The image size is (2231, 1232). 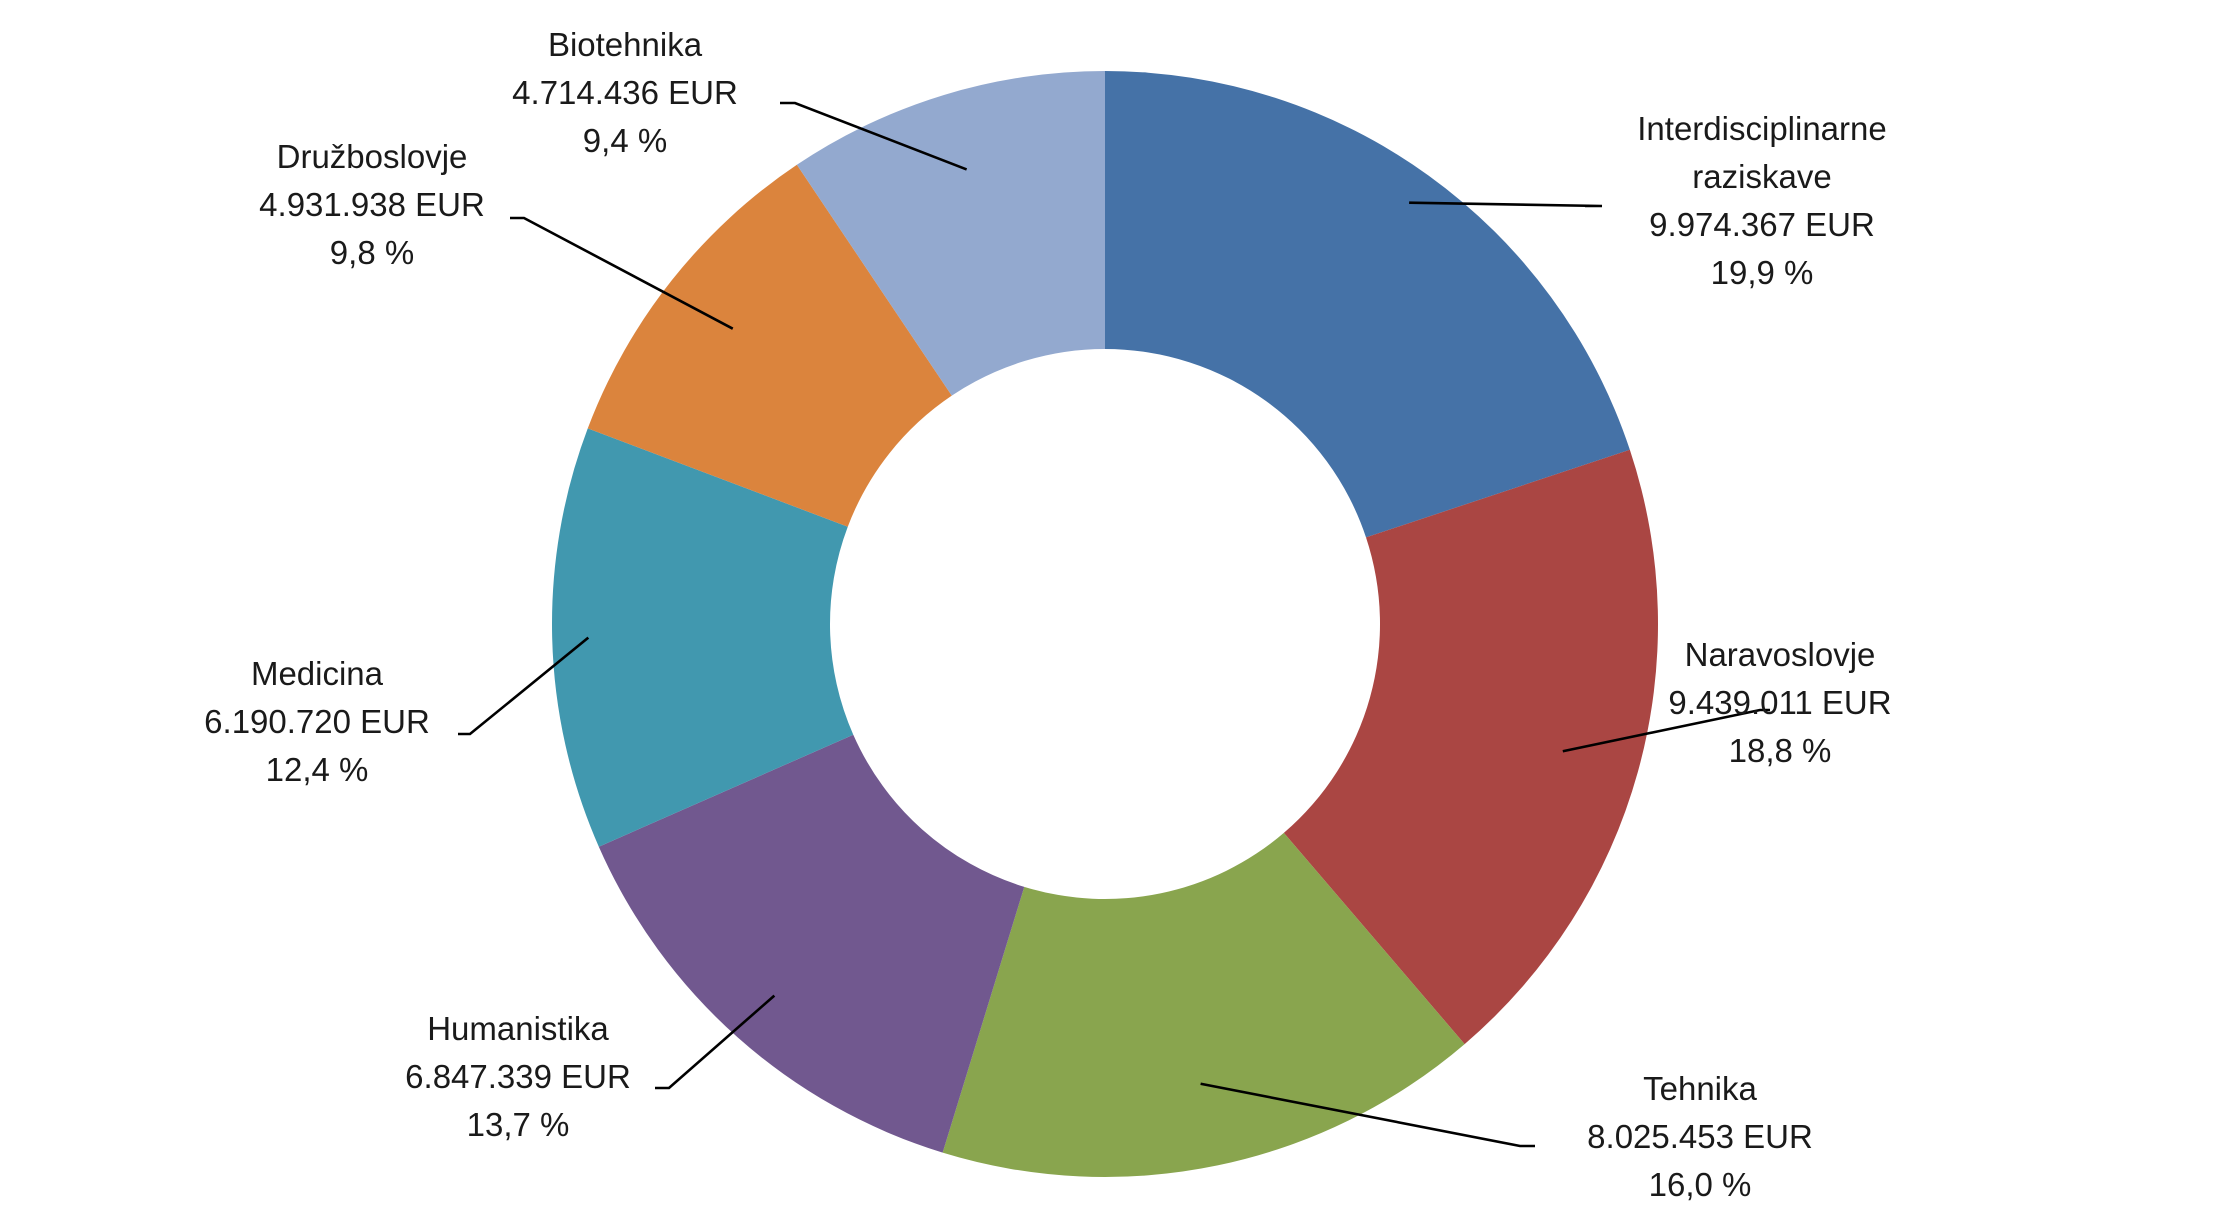 I want to click on leader-line-interdisciplinarne-raziskave, so click(x=1506, y=204).